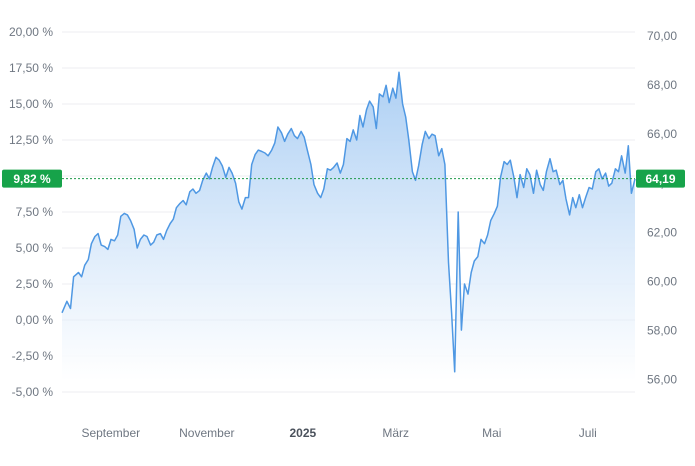 This screenshot has height=466, width=695. Describe the element at coordinates (395, 433) in the screenshot. I see `x-tick-label: März` at that location.